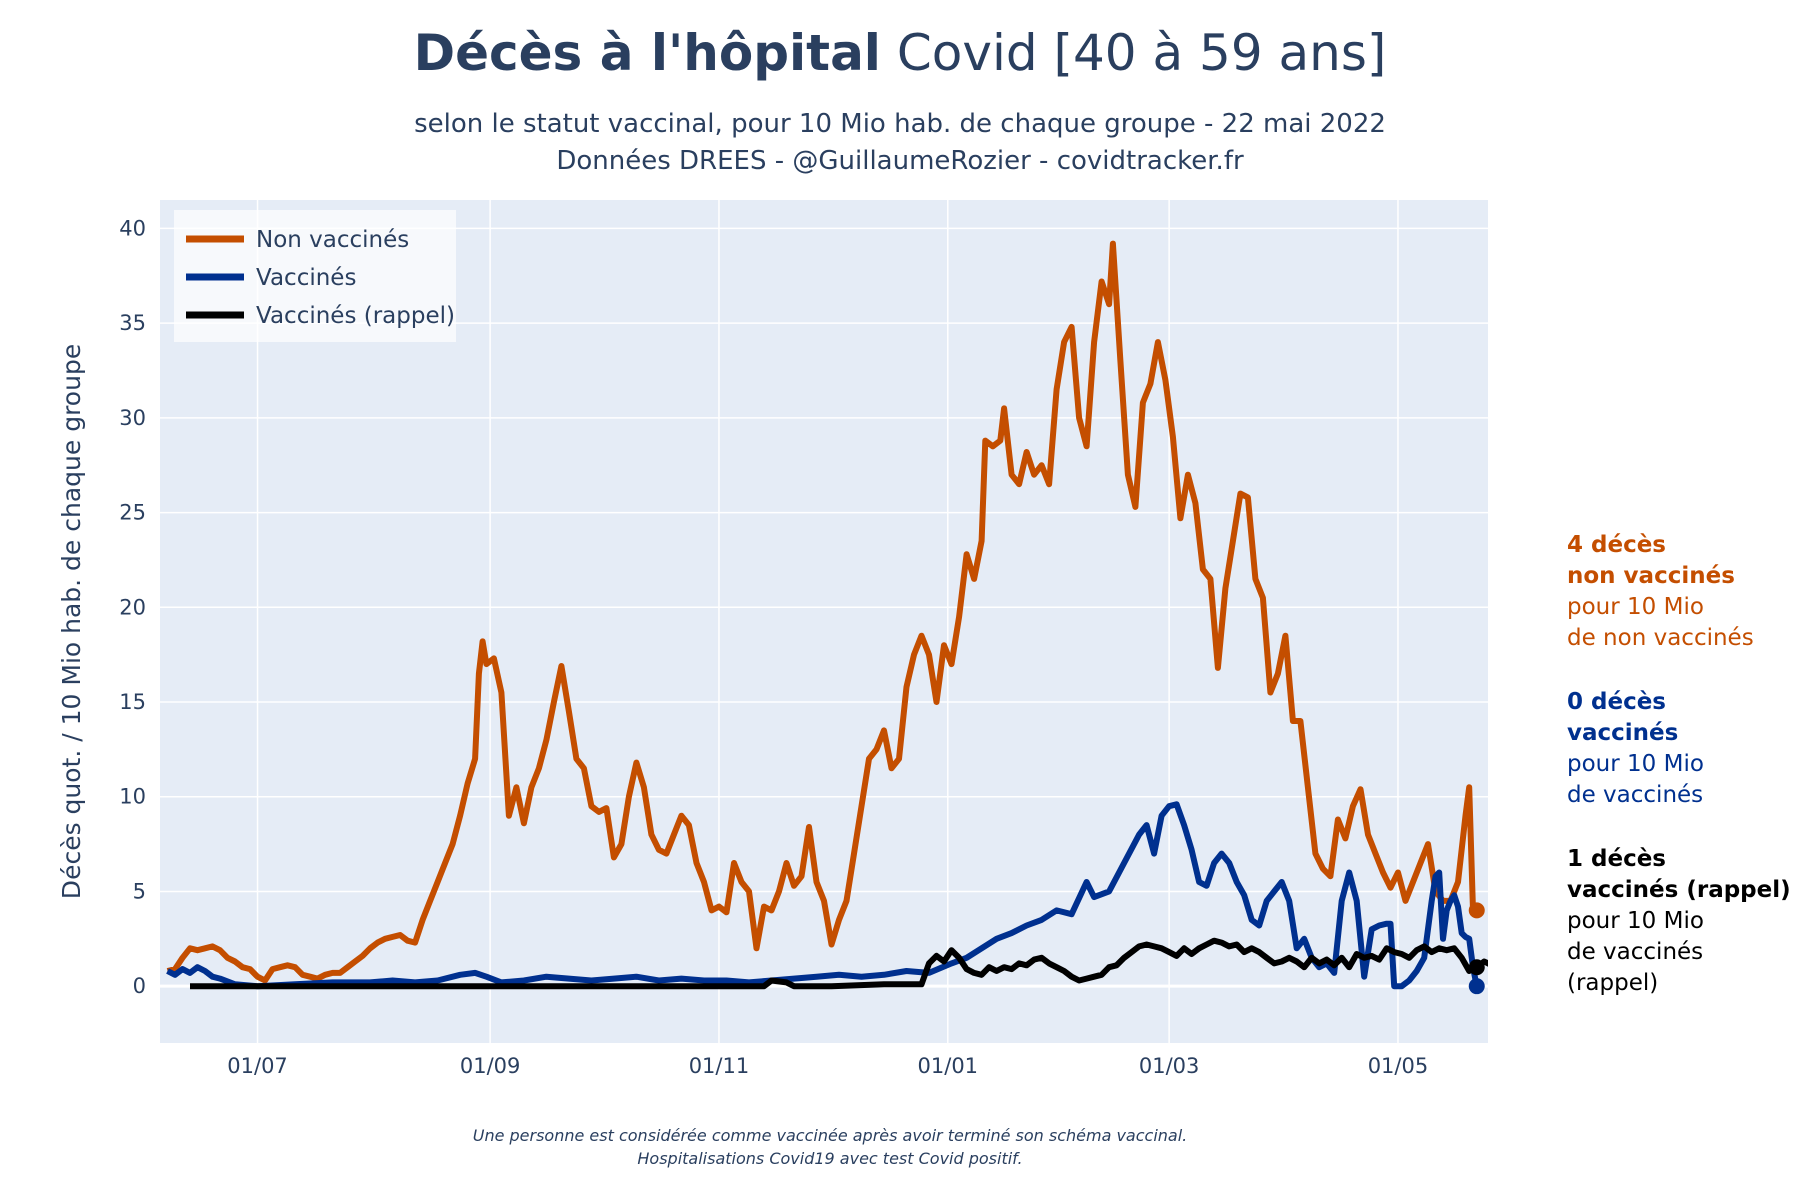  What do you see at coordinates (1623, 733) in the screenshot?
I see `annotation-1-line-1: vaccinés` at bounding box center [1623, 733].